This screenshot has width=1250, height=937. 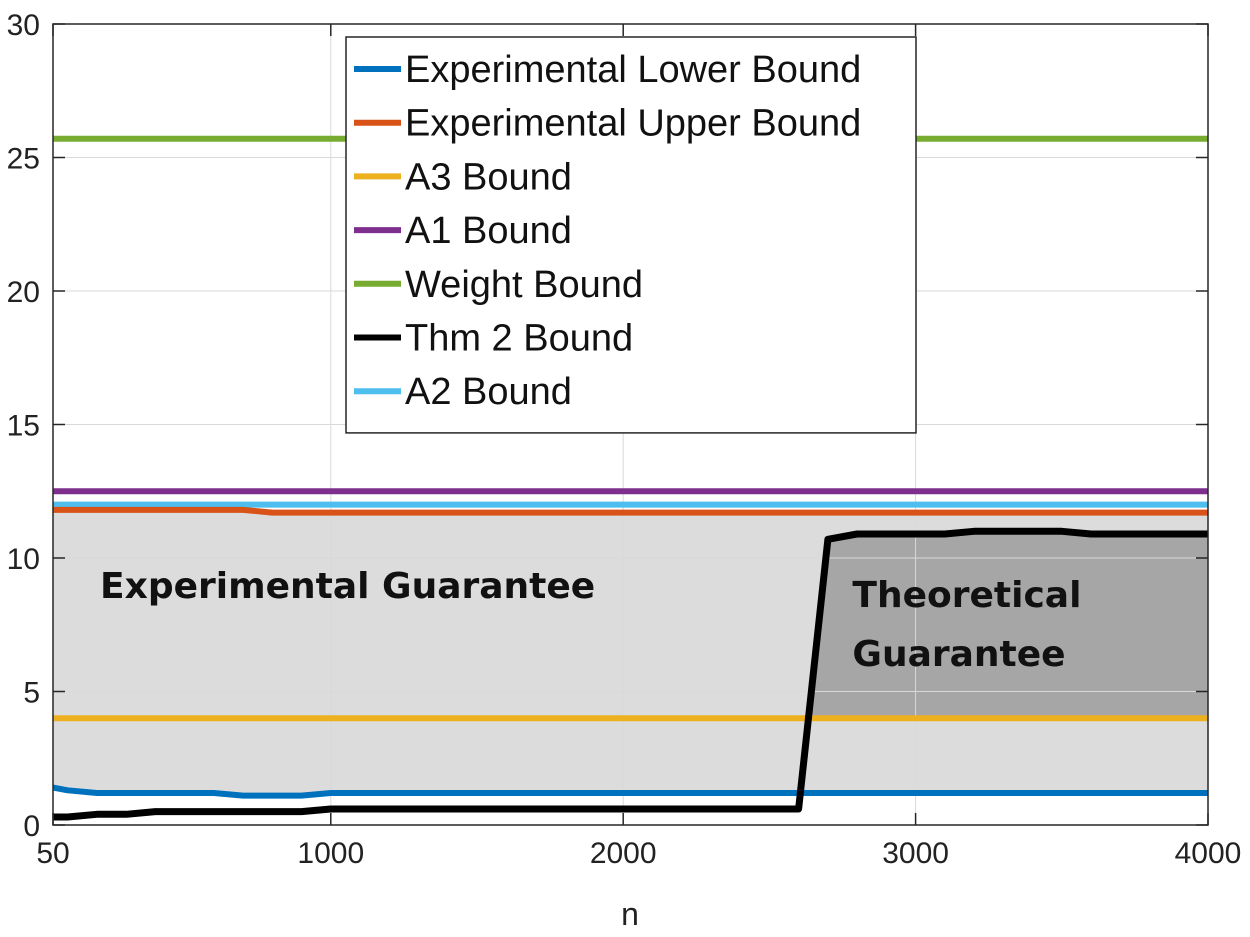 What do you see at coordinates (31, 693) in the screenshot?
I see `y-tick-label-1: 5` at bounding box center [31, 693].